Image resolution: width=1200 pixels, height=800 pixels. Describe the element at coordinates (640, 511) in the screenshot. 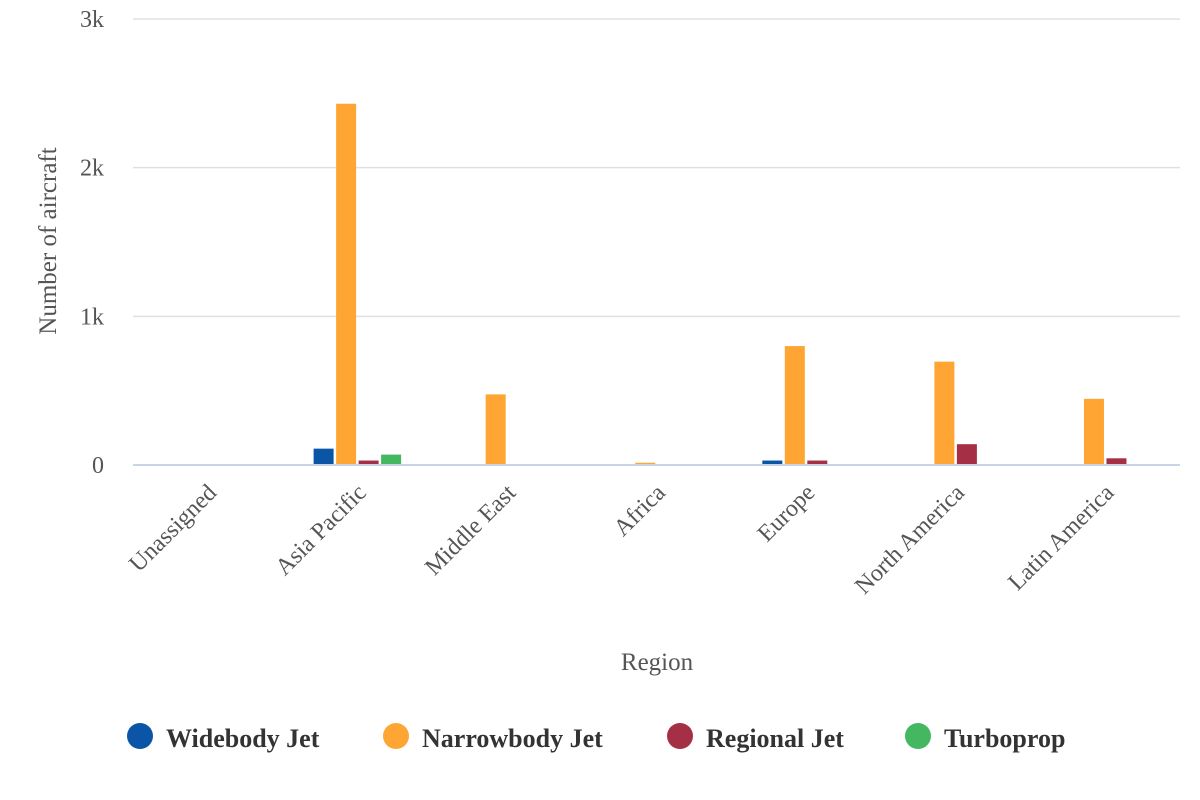

I see `x-category-label: Africa` at that location.